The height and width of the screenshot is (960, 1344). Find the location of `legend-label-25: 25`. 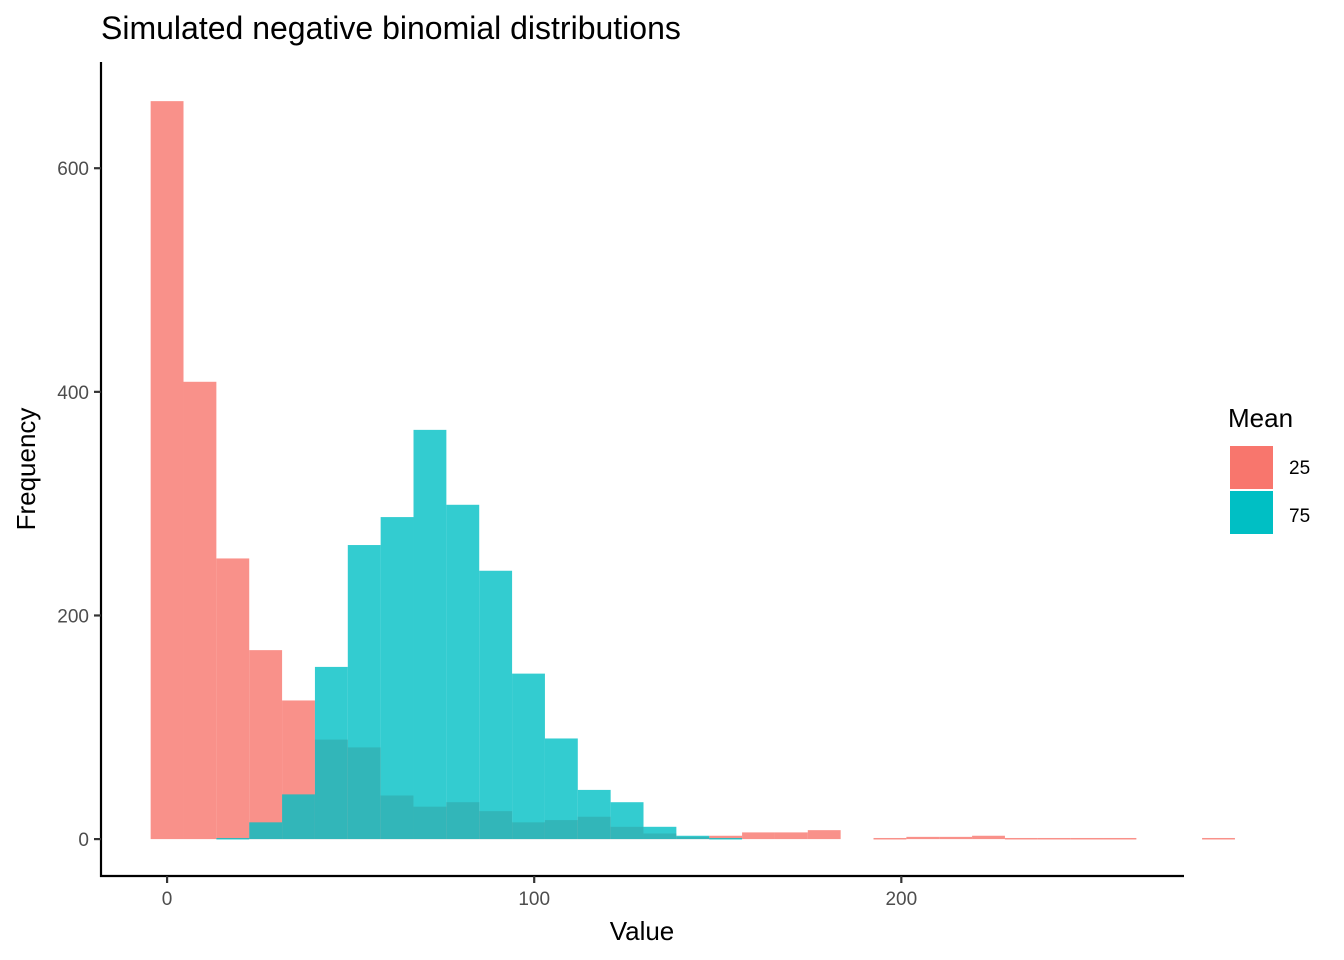

legend-label-25: 25 is located at coordinates (1299, 468).